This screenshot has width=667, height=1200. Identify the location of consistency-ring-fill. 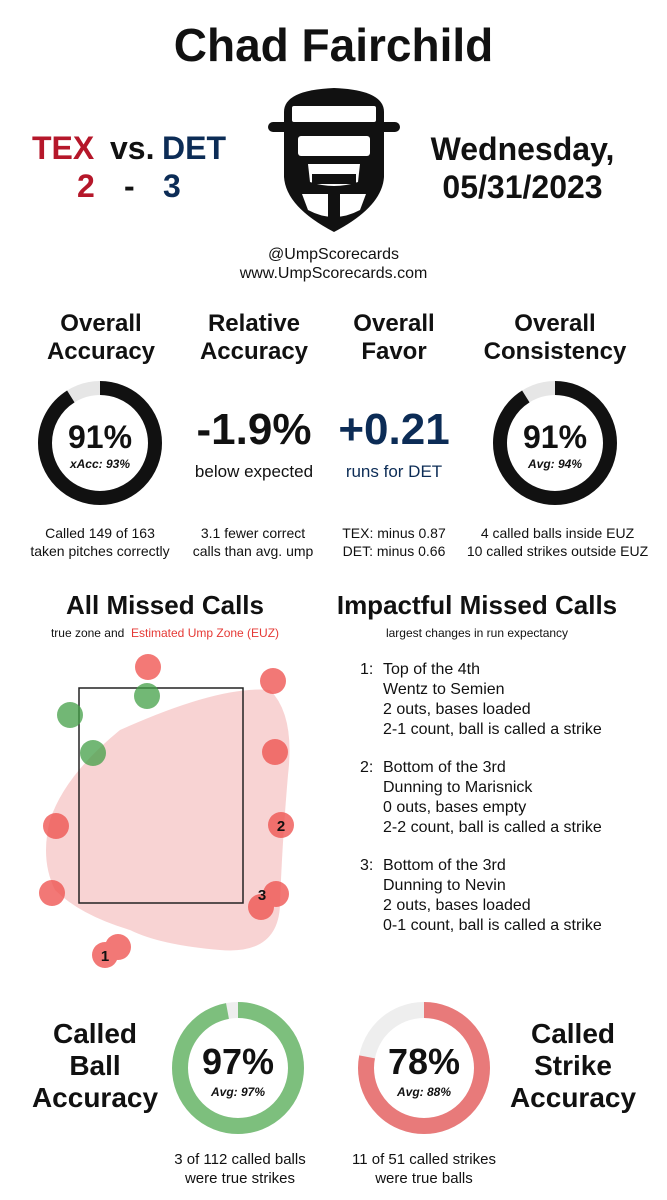
(555, 443).